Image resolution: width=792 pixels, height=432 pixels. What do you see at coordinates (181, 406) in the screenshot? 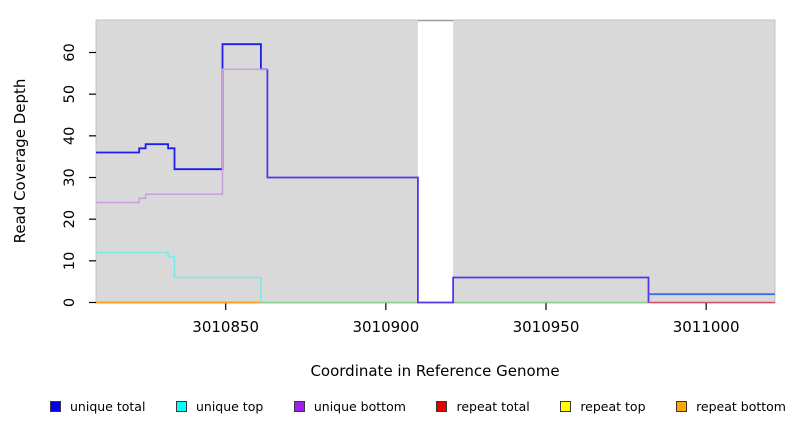
I see `legend-swatch-unique-top` at bounding box center [181, 406].